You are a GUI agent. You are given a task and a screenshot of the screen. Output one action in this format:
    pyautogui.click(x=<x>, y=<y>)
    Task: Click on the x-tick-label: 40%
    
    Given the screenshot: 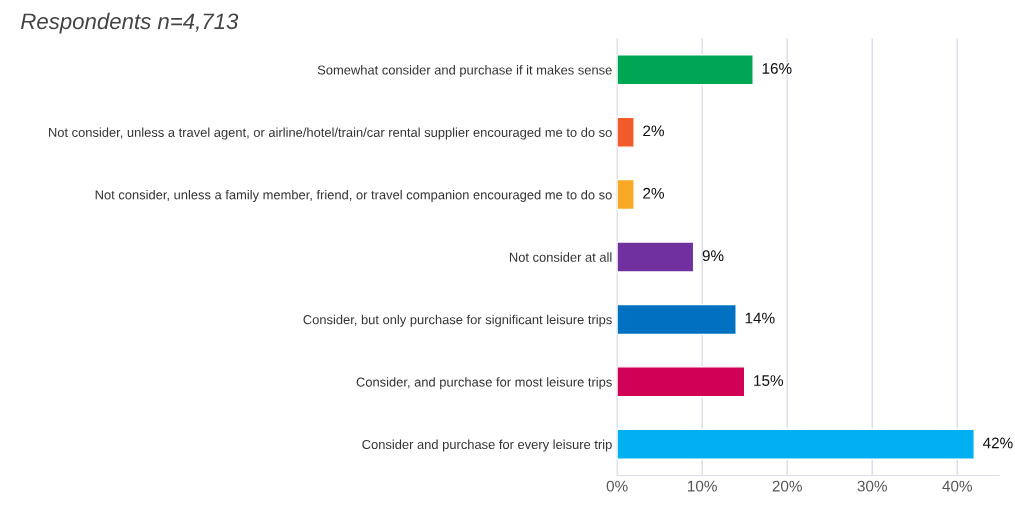 What is the action you would take?
    pyautogui.click(x=957, y=486)
    